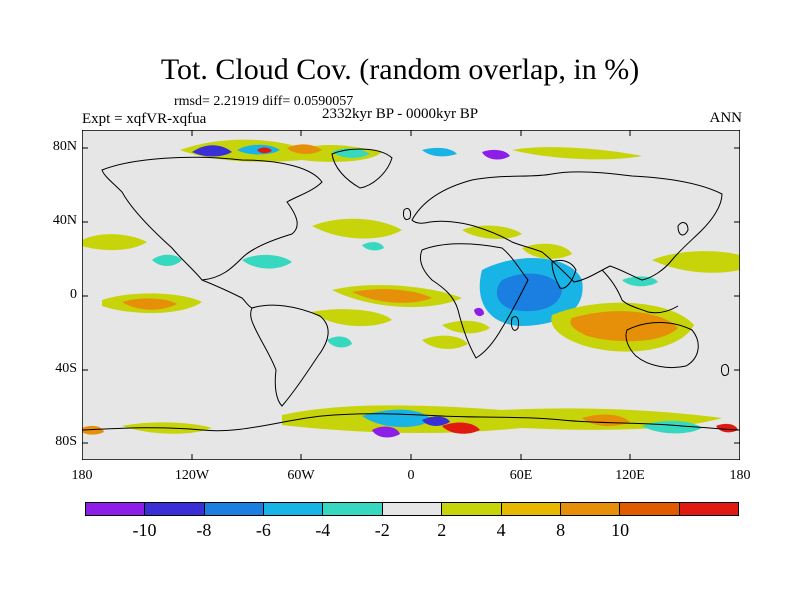 This screenshot has width=800, height=600. I want to click on colorbar-label: -4, so click(323, 530).